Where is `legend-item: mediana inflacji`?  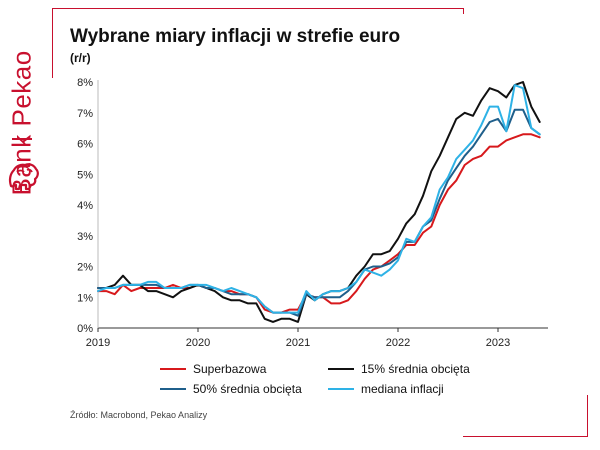 legend-item: mediana inflacji is located at coordinates (386, 389).